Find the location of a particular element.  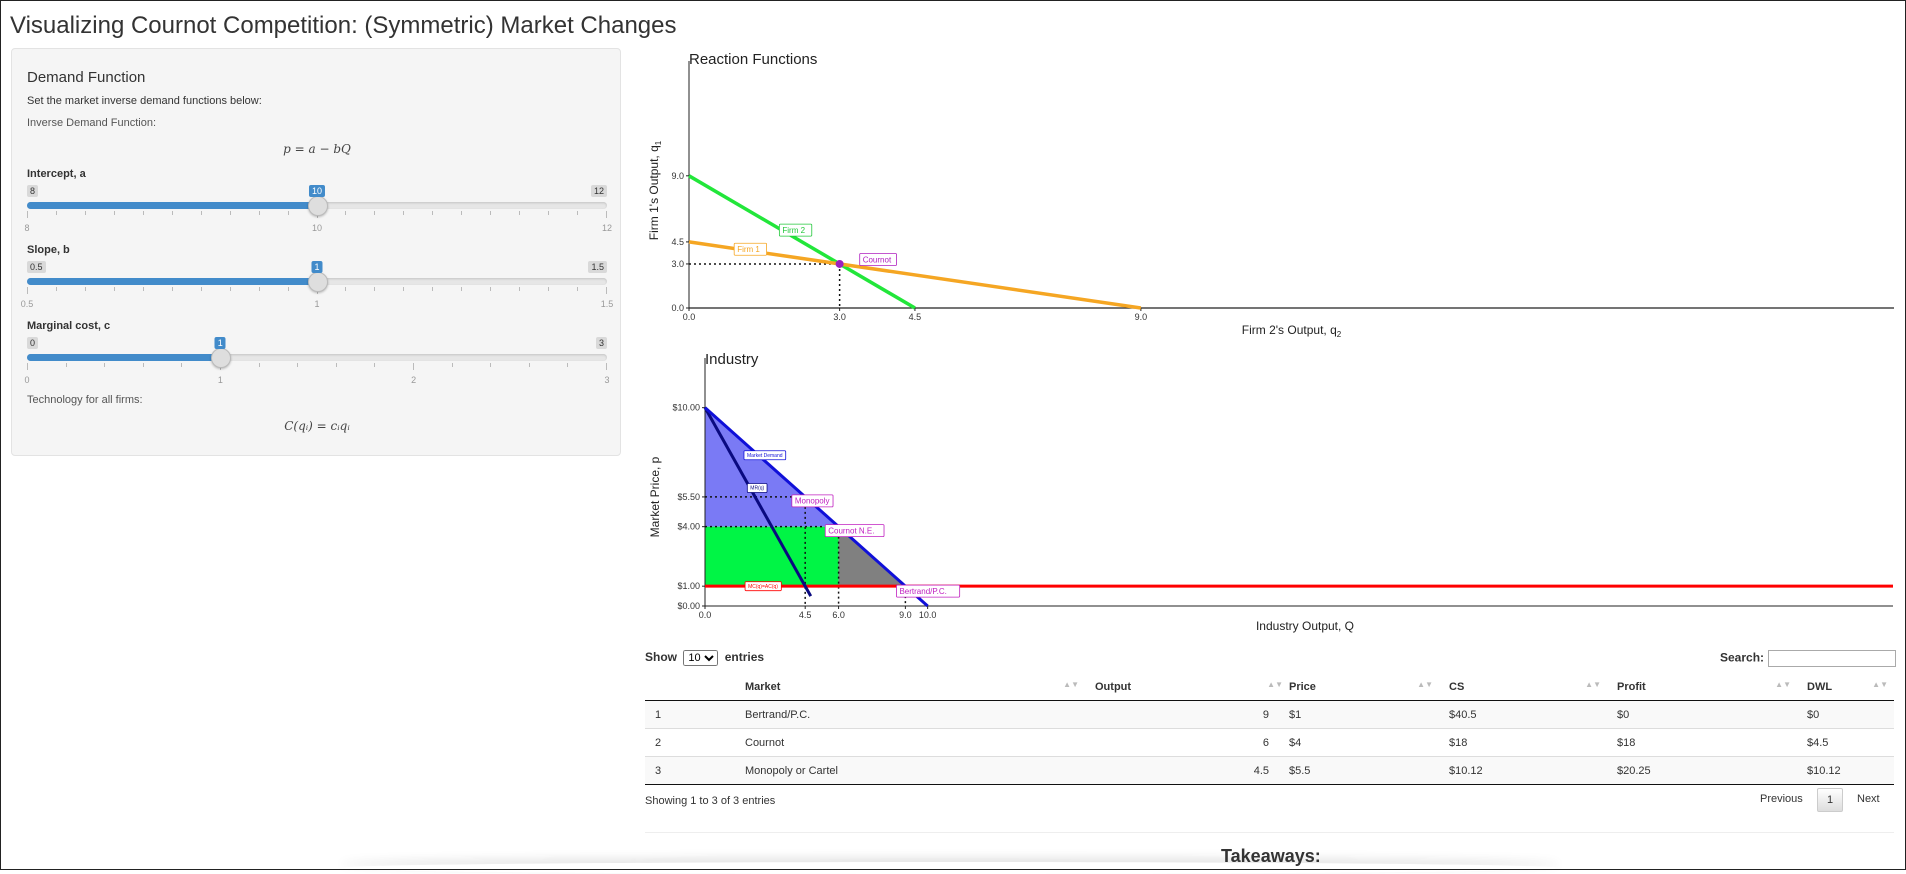

cell-price: $5.5 is located at coordinates (1359, 770).